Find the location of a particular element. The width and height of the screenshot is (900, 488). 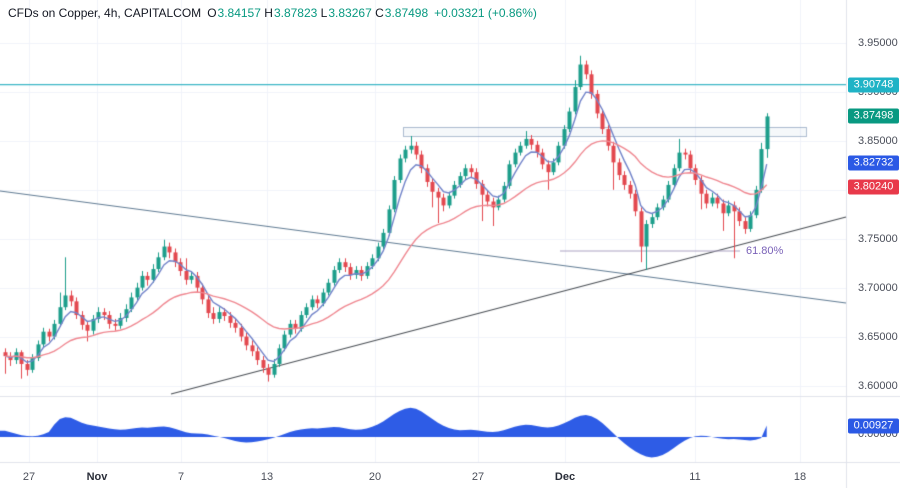

fib-level-label: 61.80% is located at coordinates (765, 250).